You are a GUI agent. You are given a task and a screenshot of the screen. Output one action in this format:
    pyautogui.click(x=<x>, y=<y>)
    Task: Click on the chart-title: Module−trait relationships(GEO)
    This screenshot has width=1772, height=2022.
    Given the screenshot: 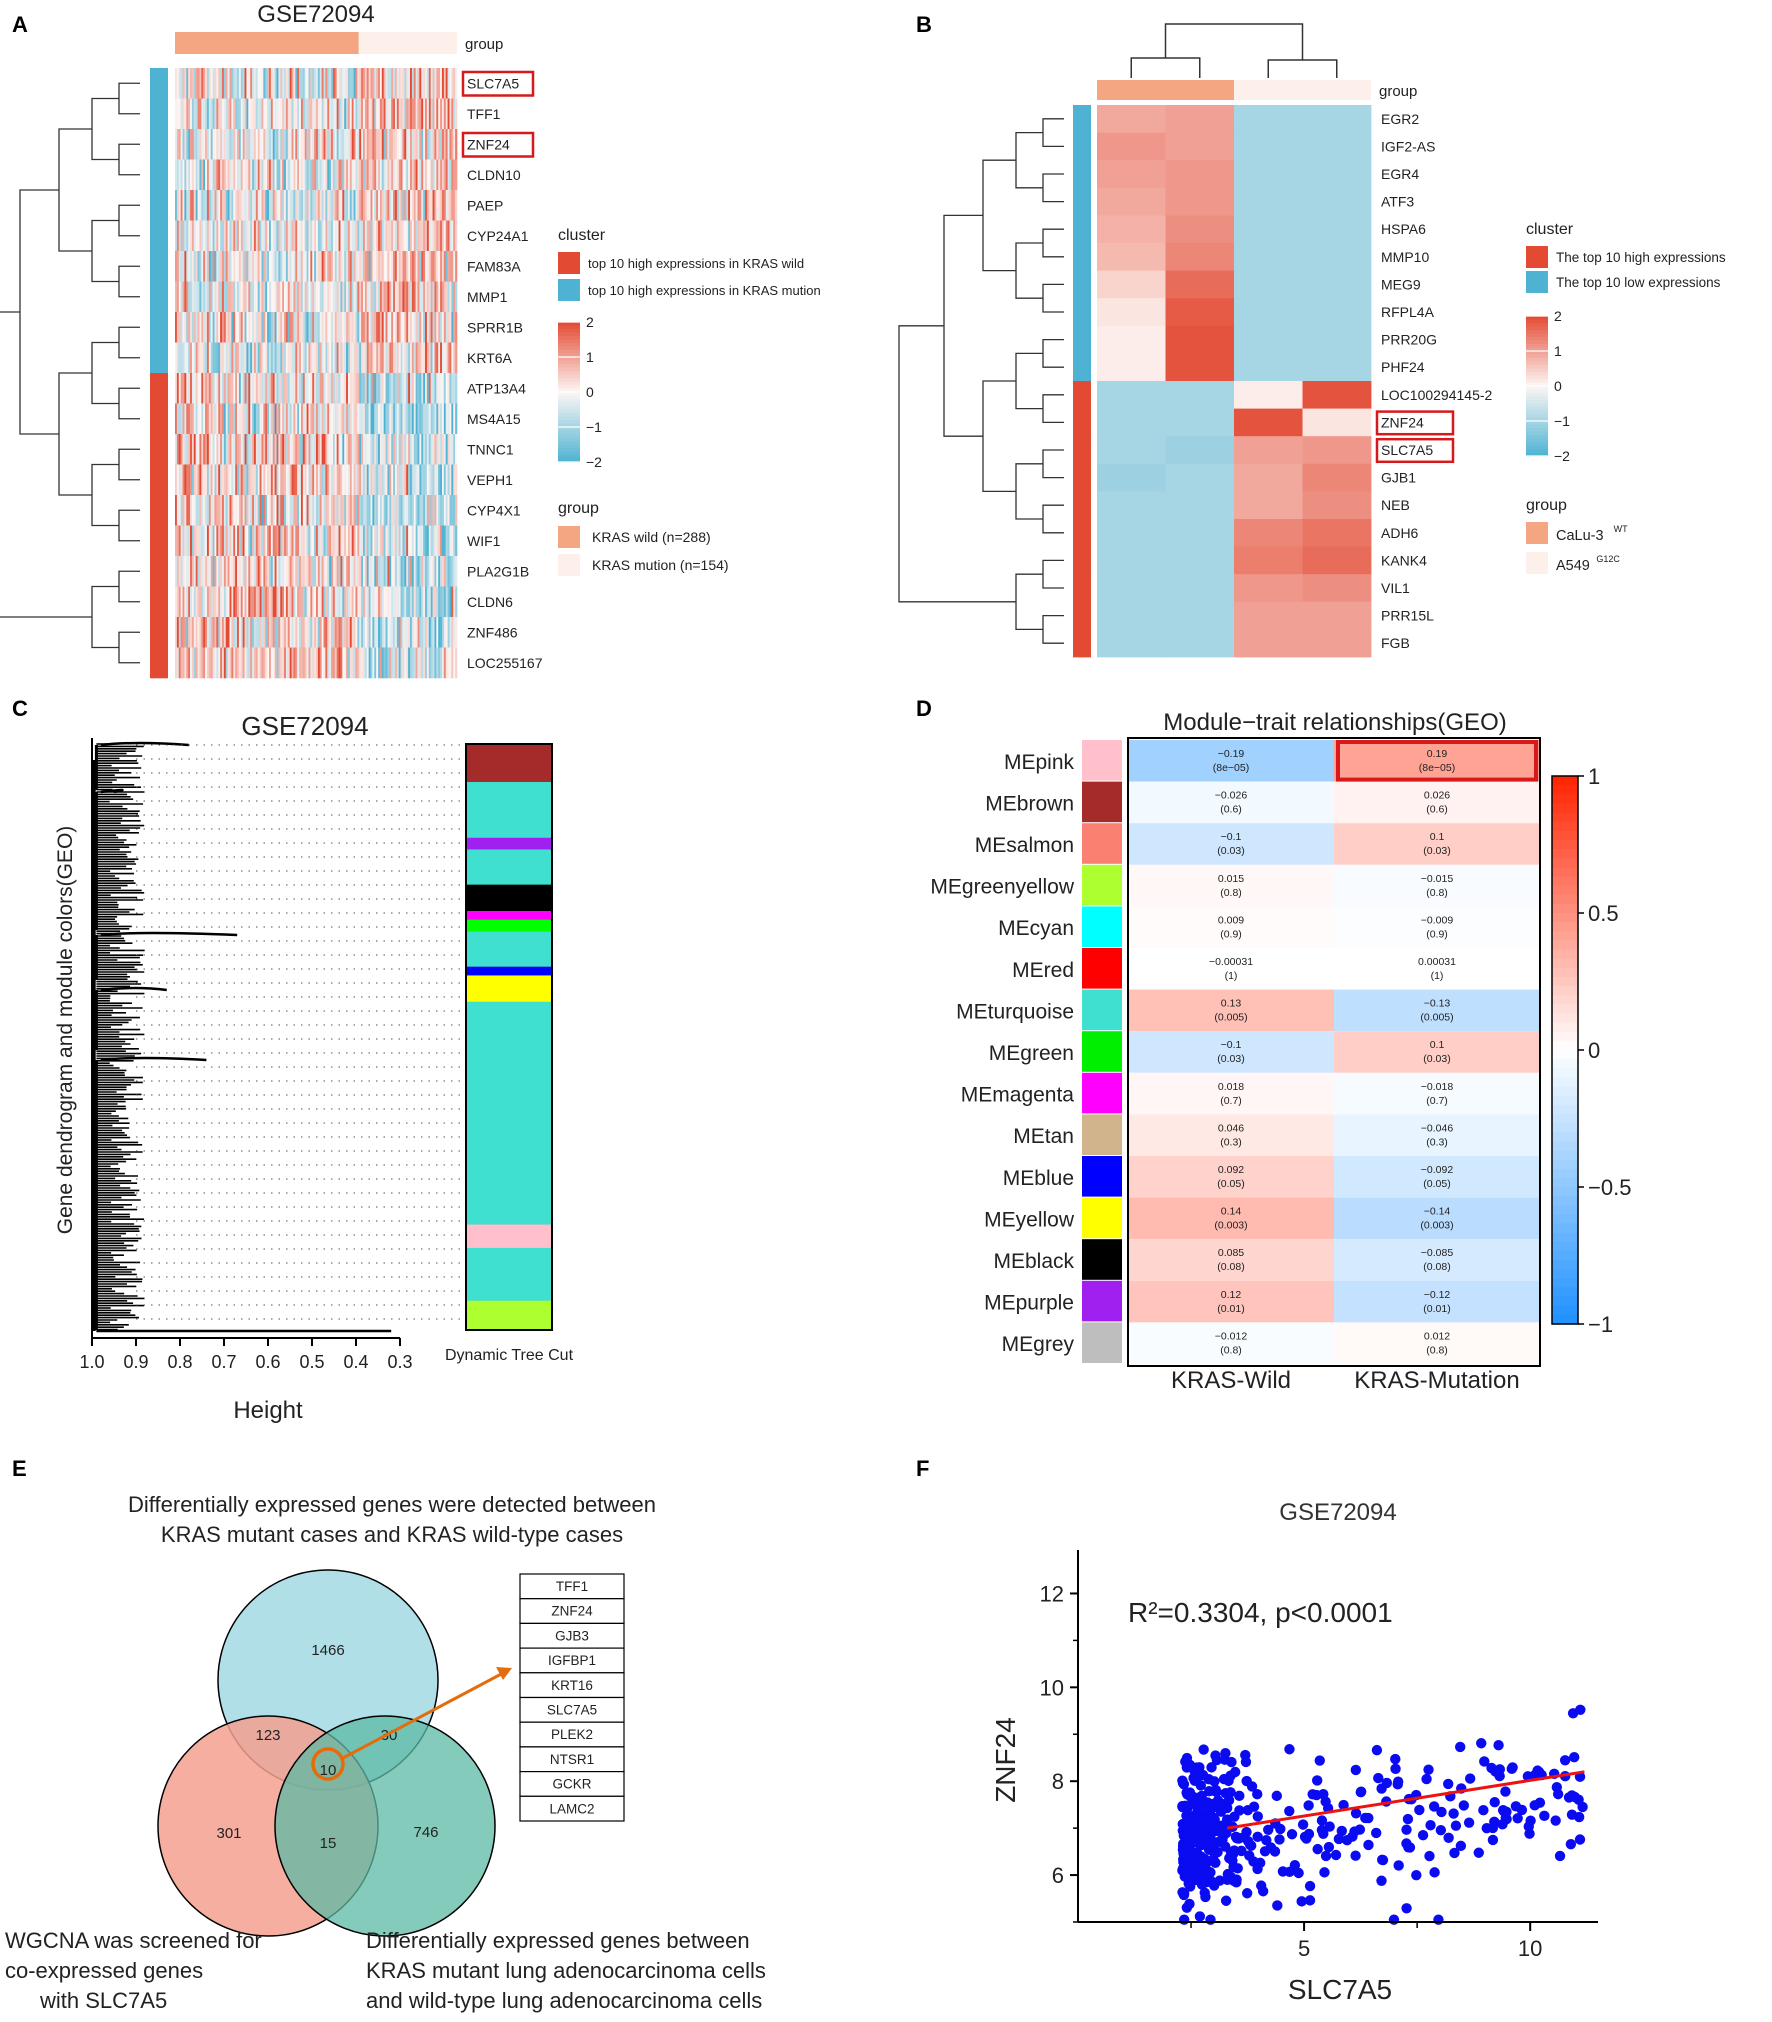 What is the action you would take?
    pyautogui.click(x=1334, y=722)
    